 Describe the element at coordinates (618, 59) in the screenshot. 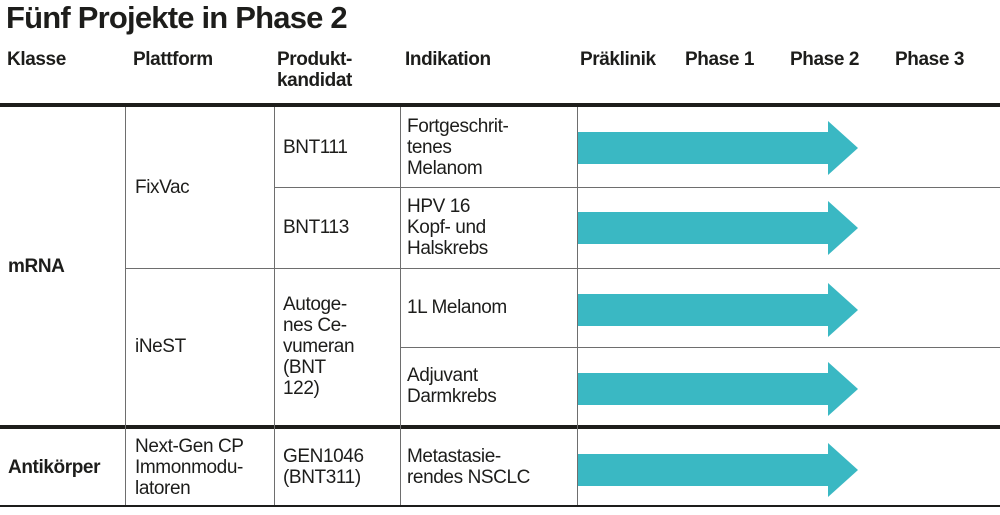

I see `column-header-praeklinik: Präklinik` at that location.